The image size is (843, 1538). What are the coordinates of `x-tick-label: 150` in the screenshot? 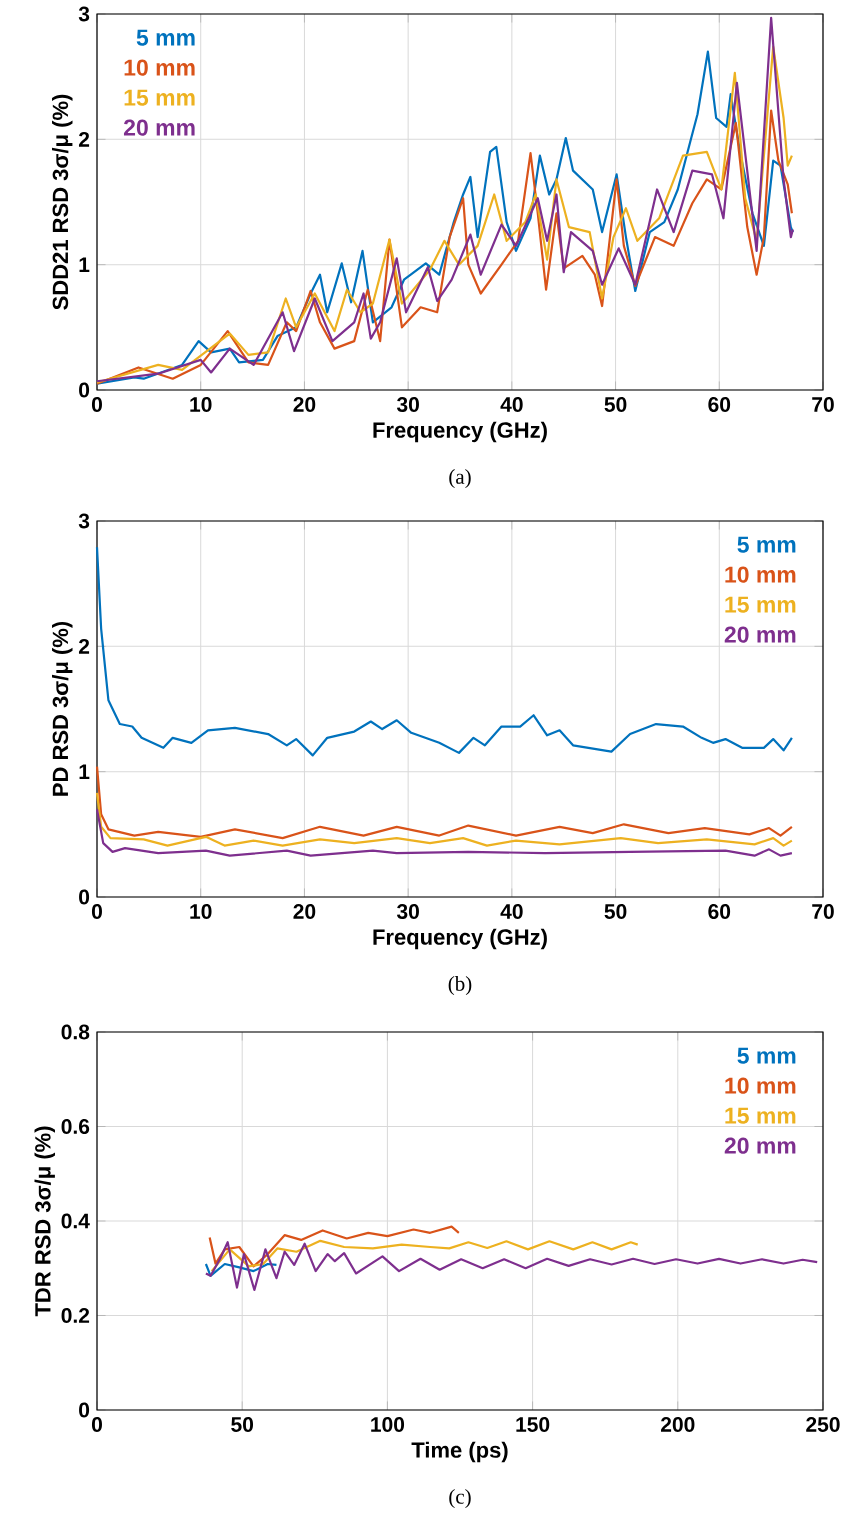 It's located at (533, 1424).